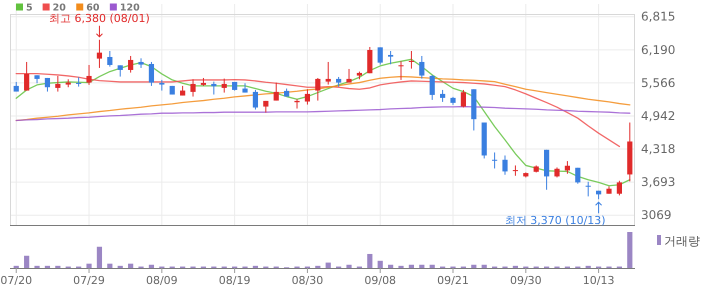 Image resolution: width=701 pixels, height=289 pixels. I want to click on legend-label: 거래량, so click(682, 241).